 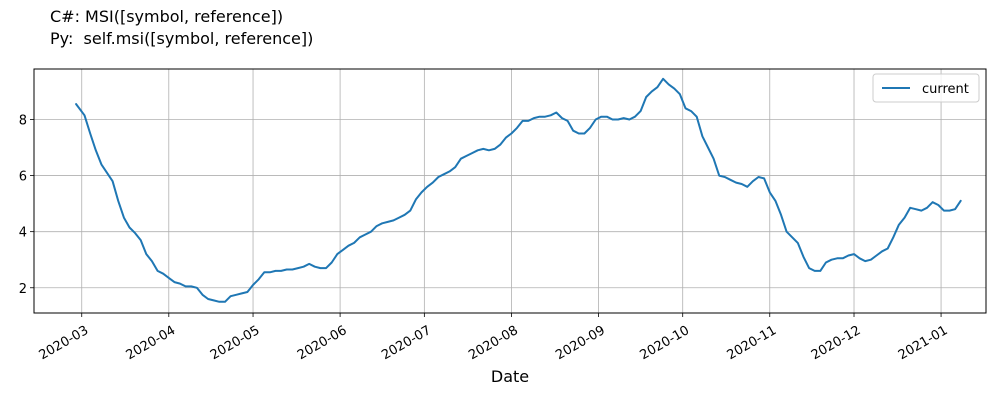 What do you see at coordinates (23, 289) in the screenshot?
I see `y-tick-label: 2` at bounding box center [23, 289].